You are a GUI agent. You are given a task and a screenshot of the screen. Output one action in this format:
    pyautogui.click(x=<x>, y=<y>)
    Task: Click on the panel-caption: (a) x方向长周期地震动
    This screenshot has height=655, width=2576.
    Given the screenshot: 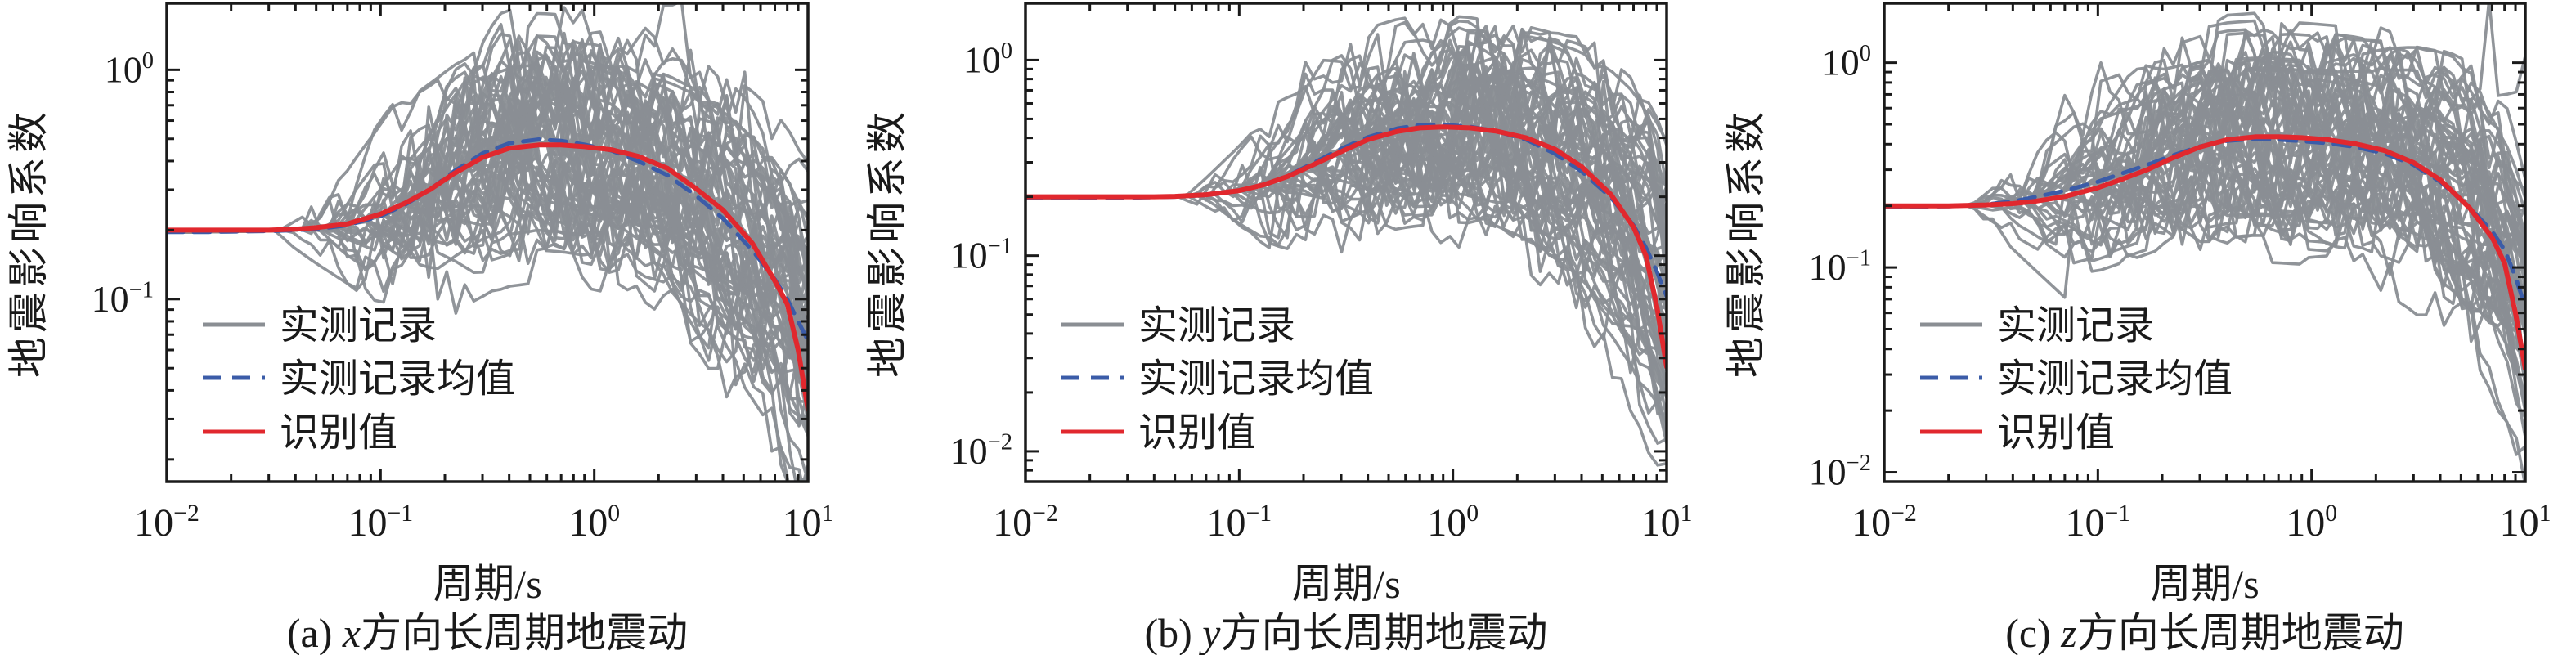 What is the action you would take?
    pyautogui.click(x=488, y=632)
    